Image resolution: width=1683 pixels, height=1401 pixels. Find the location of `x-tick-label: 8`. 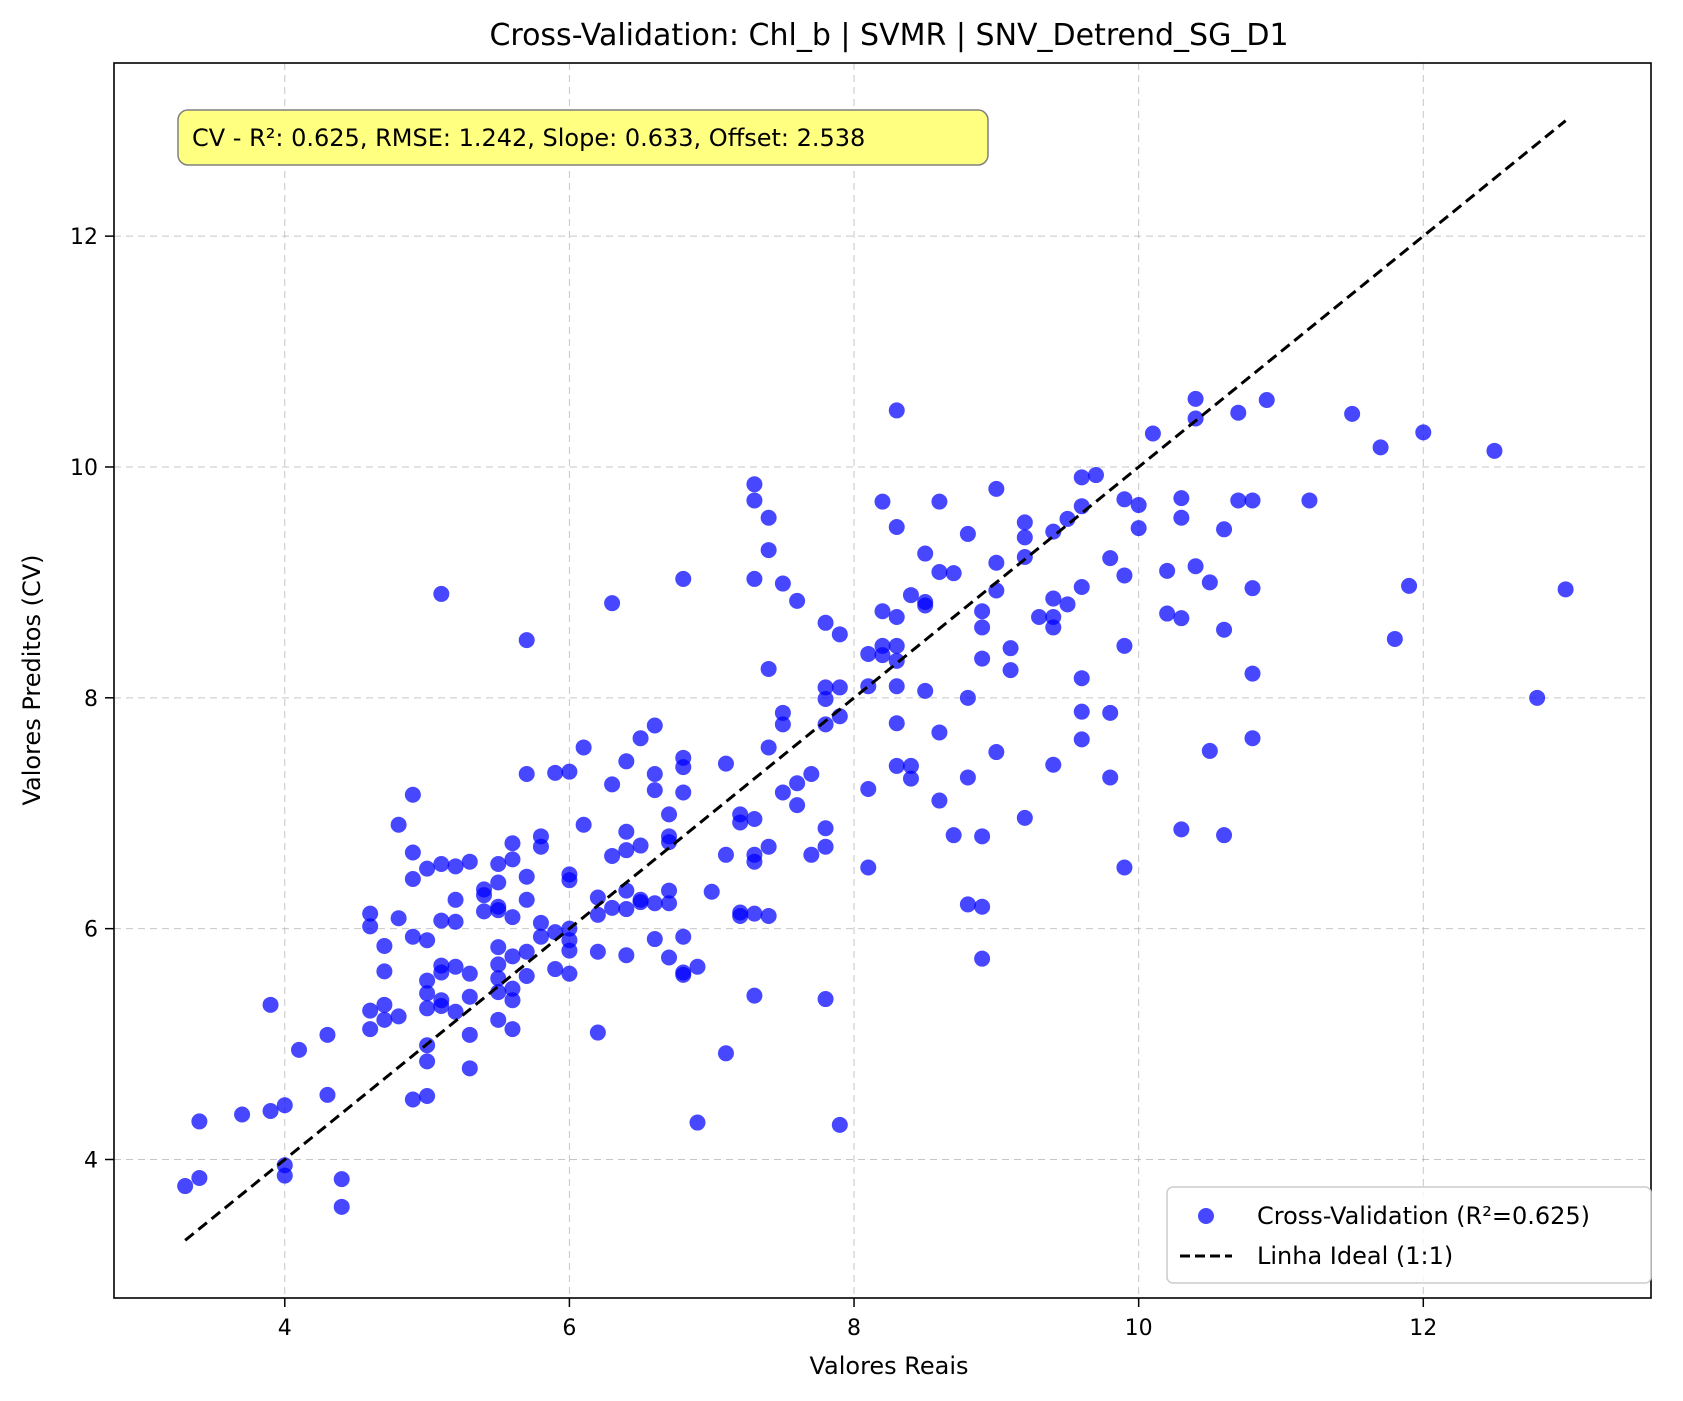

x-tick-label: 8 is located at coordinates (854, 1328).